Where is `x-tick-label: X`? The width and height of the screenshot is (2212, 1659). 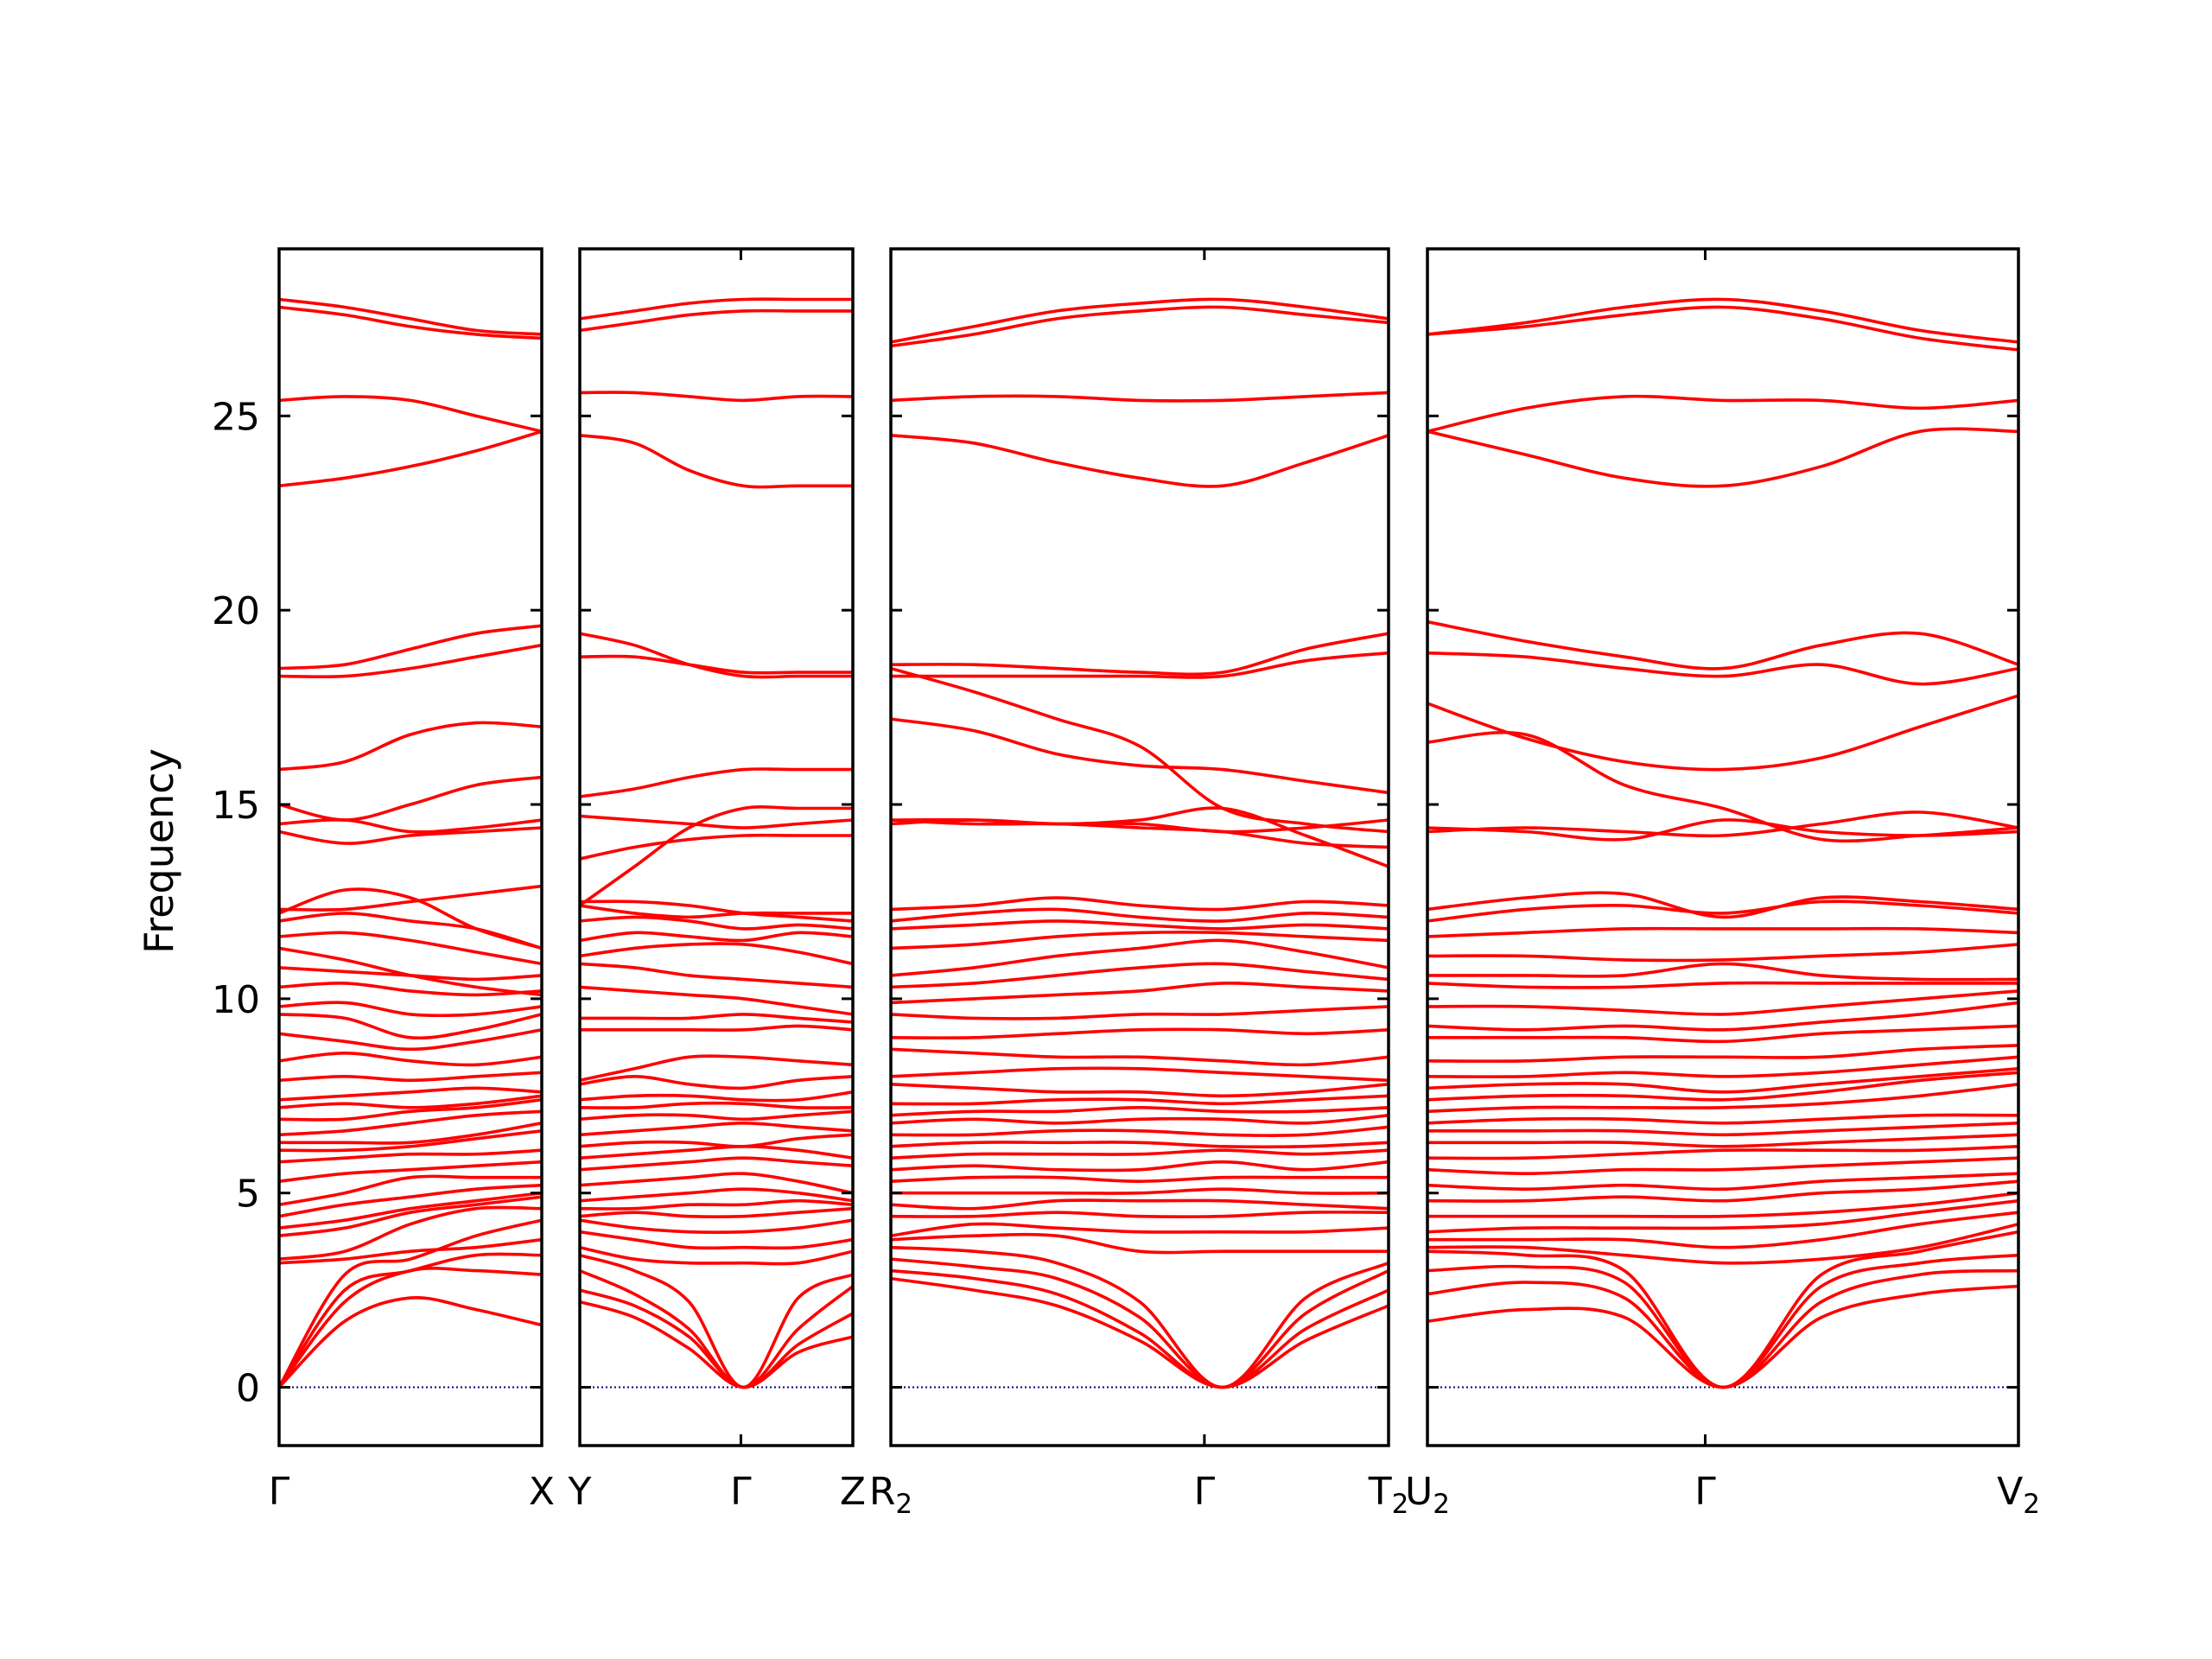
x-tick-label: X is located at coordinates (542, 1492).